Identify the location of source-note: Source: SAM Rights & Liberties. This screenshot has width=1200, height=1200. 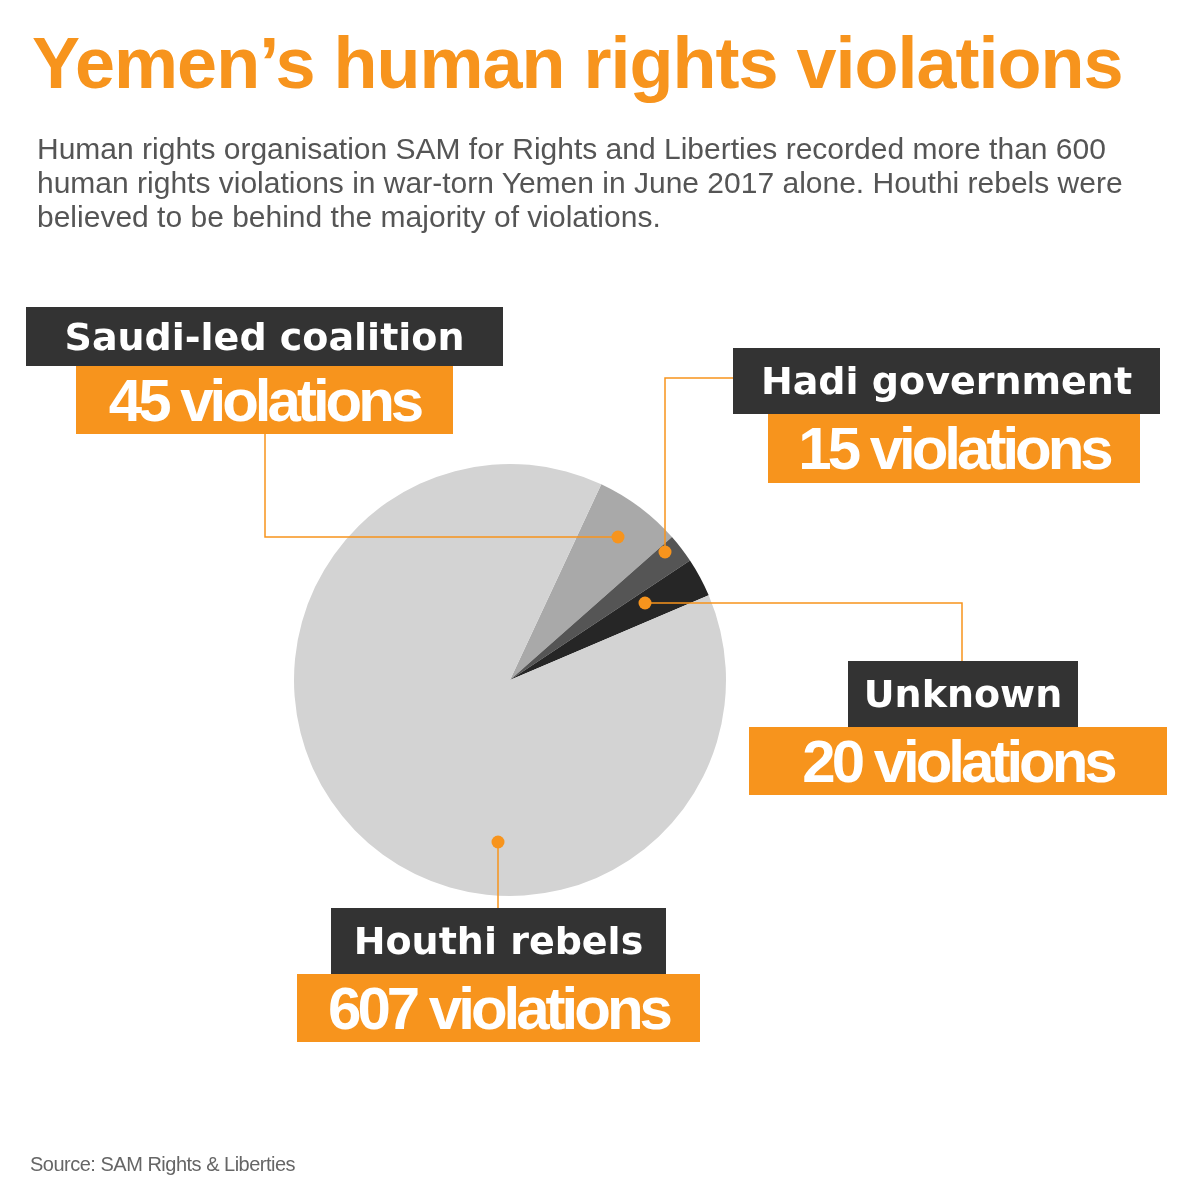
(163, 1164).